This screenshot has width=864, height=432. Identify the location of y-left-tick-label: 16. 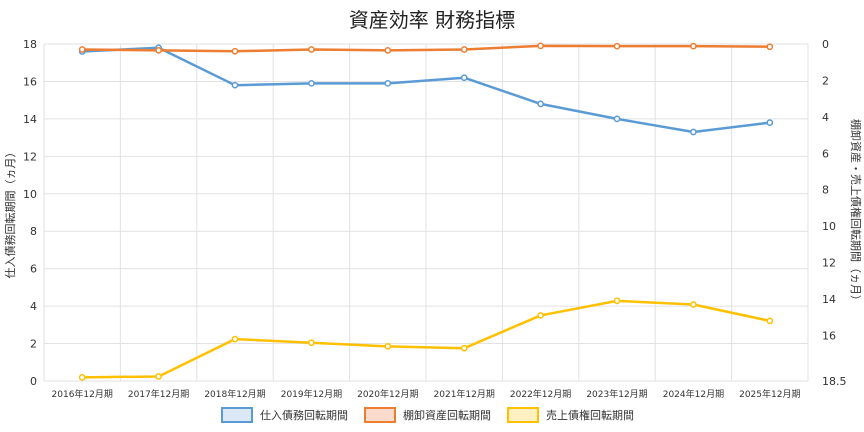
(30, 81).